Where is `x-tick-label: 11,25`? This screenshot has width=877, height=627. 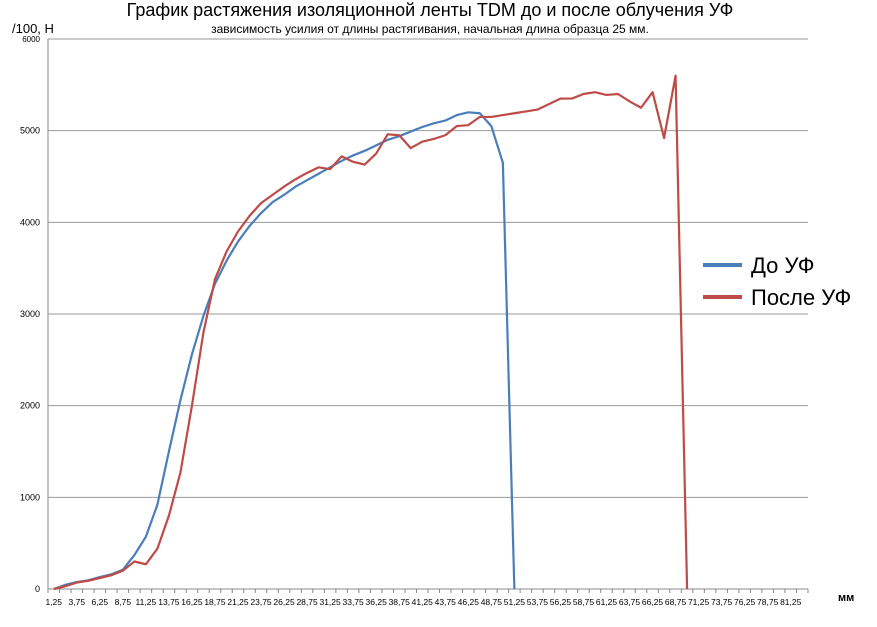 x-tick-label: 11,25 is located at coordinates (146, 602).